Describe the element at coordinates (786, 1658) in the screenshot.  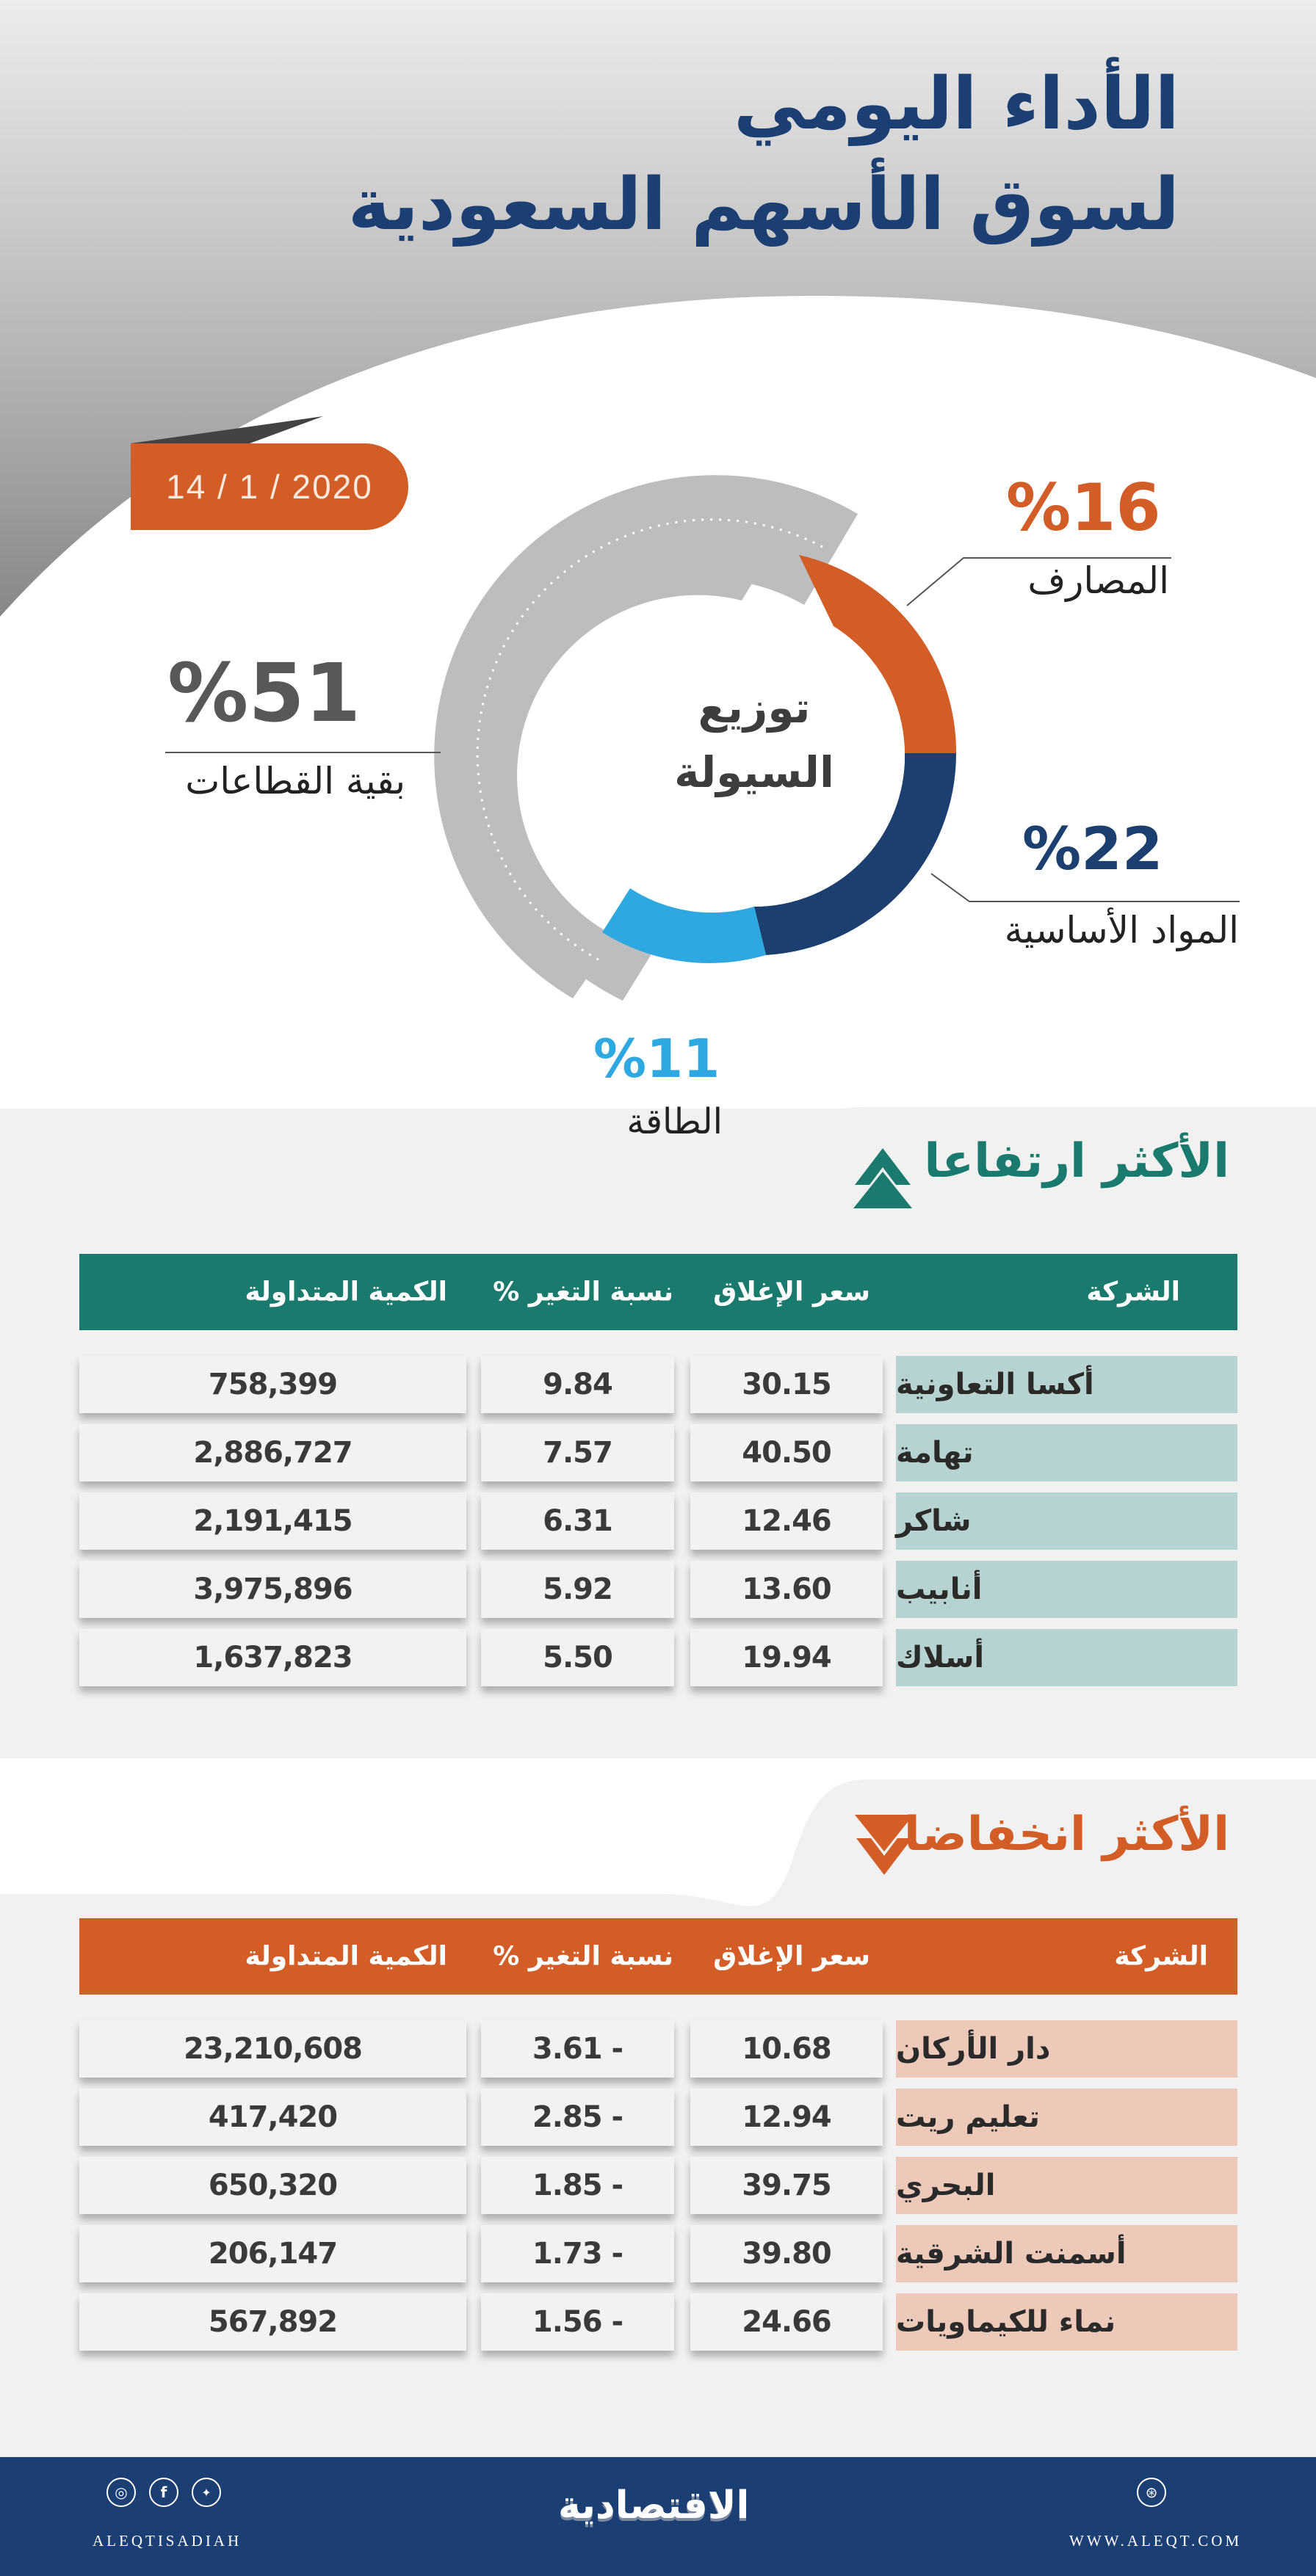
I see `close-cell: 19.94` at that location.